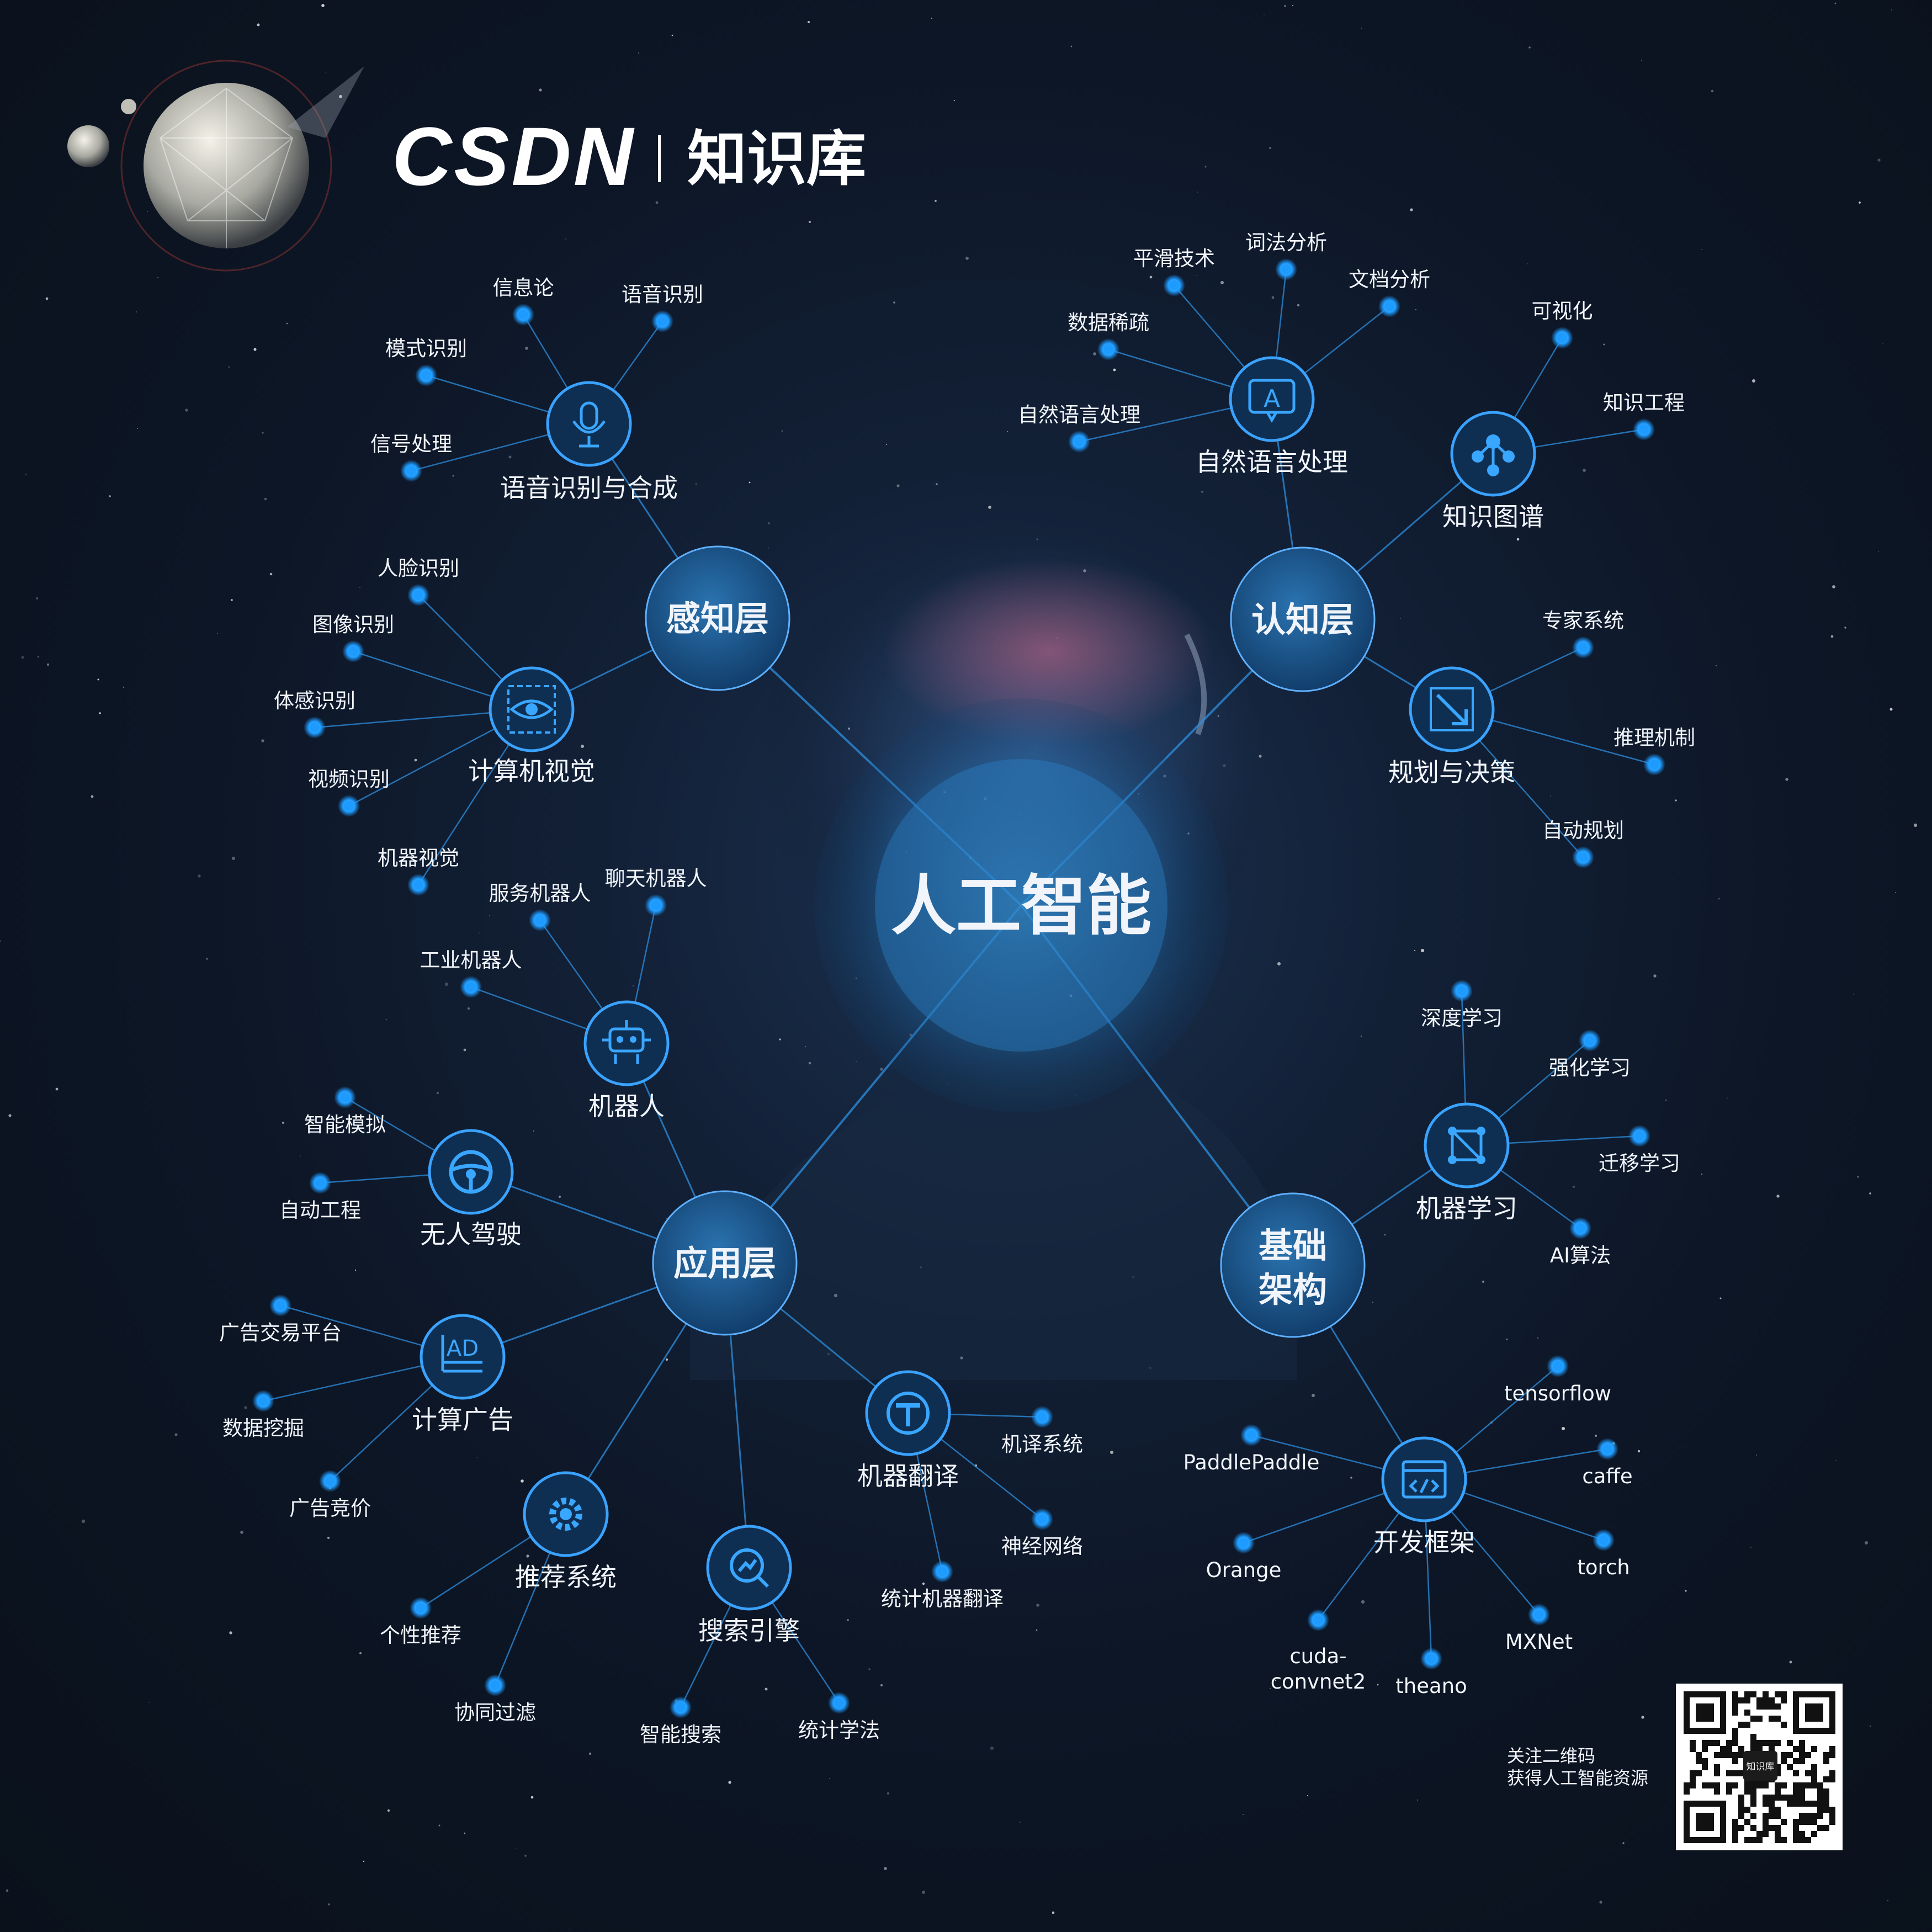 This screenshot has width=1932, height=1932. I want to click on group-node-recommend: 推荐系统, so click(566, 1532).